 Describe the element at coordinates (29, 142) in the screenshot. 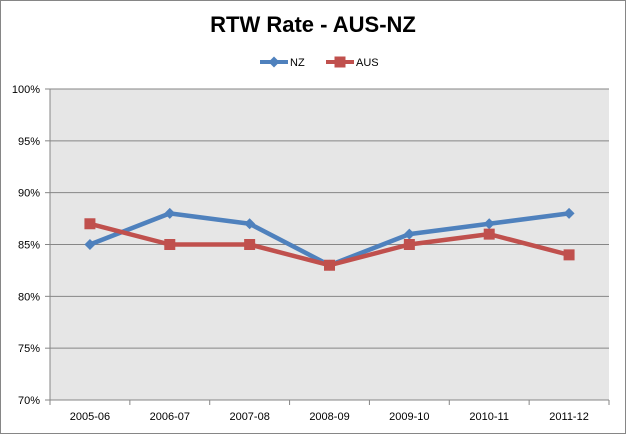

I see `y-tick-label: 95%` at that location.